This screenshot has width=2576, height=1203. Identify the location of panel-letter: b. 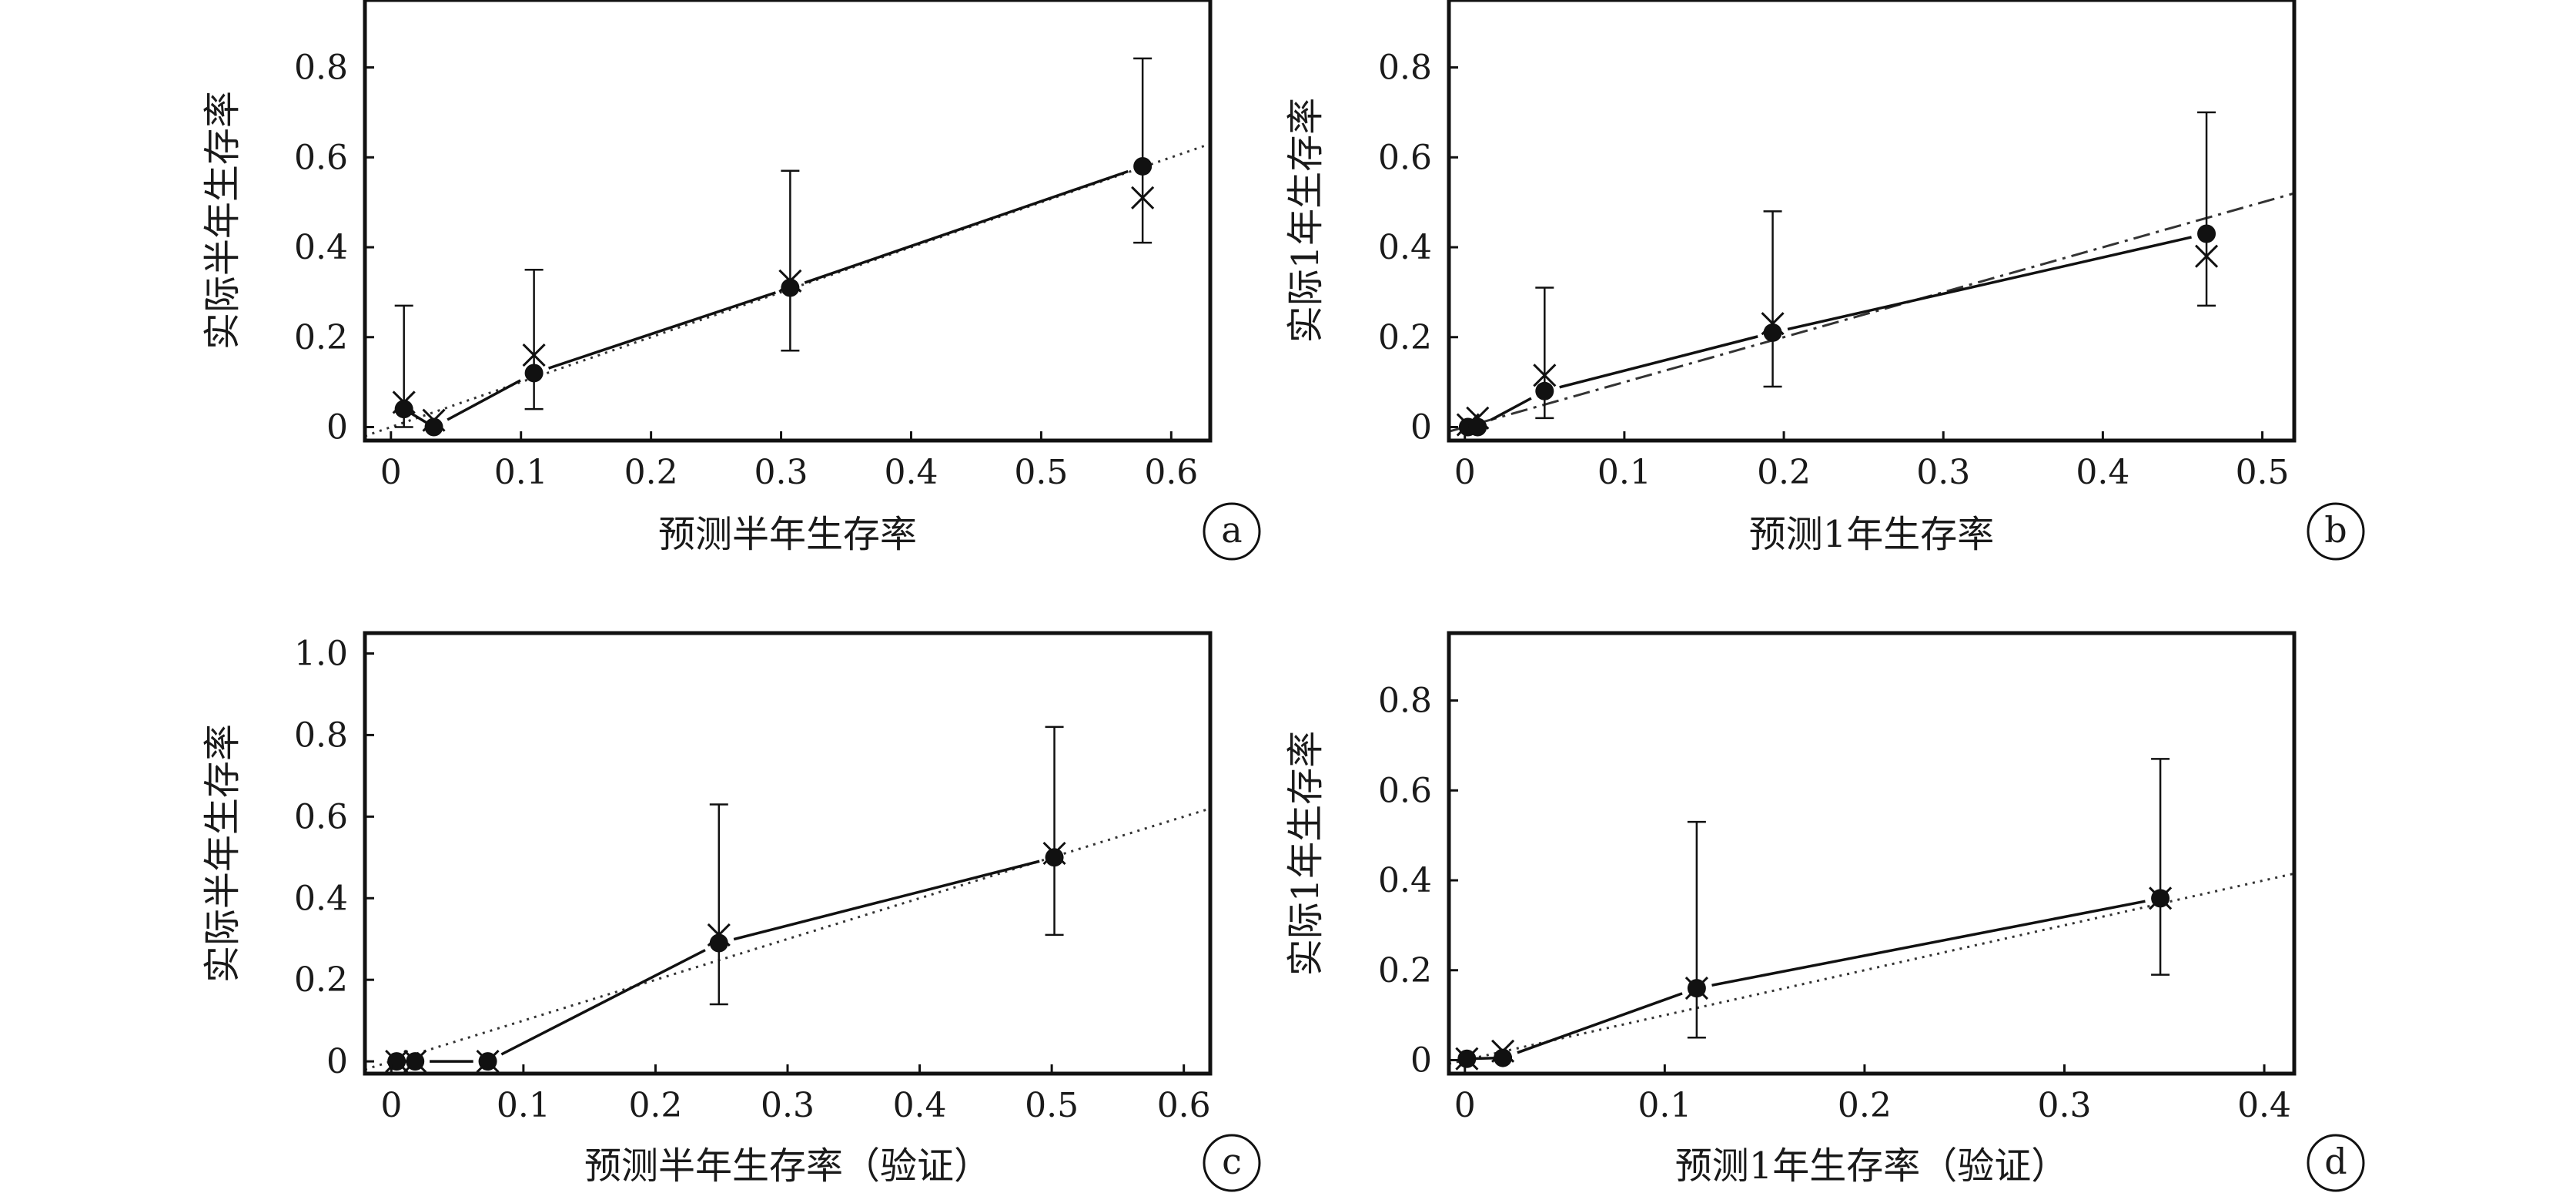
(2335, 530).